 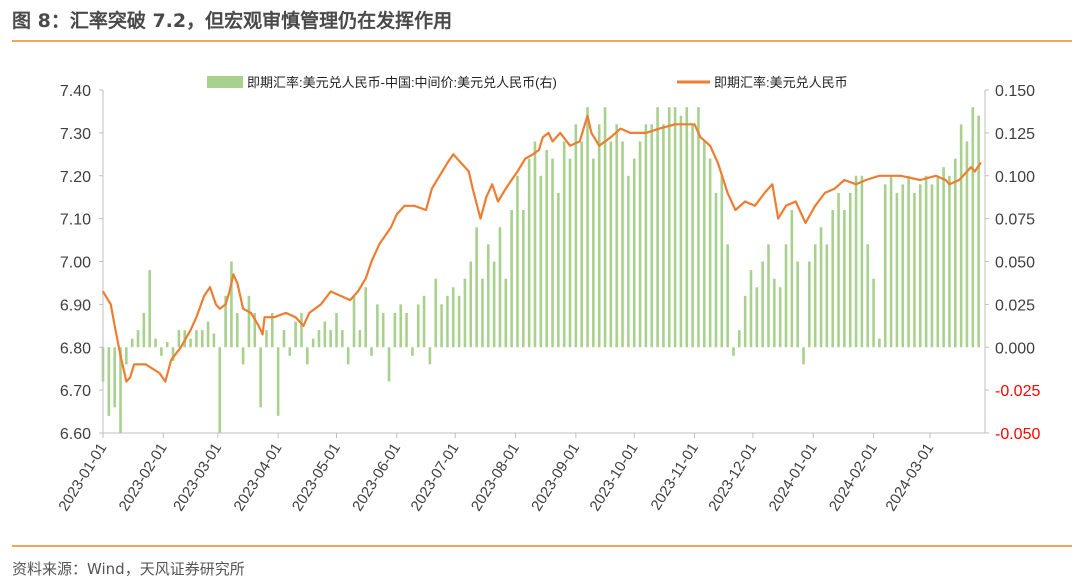 What do you see at coordinates (853, 477) in the screenshot?
I see `x-tick-label: 2024-02-01` at bounding box center [853, 477].